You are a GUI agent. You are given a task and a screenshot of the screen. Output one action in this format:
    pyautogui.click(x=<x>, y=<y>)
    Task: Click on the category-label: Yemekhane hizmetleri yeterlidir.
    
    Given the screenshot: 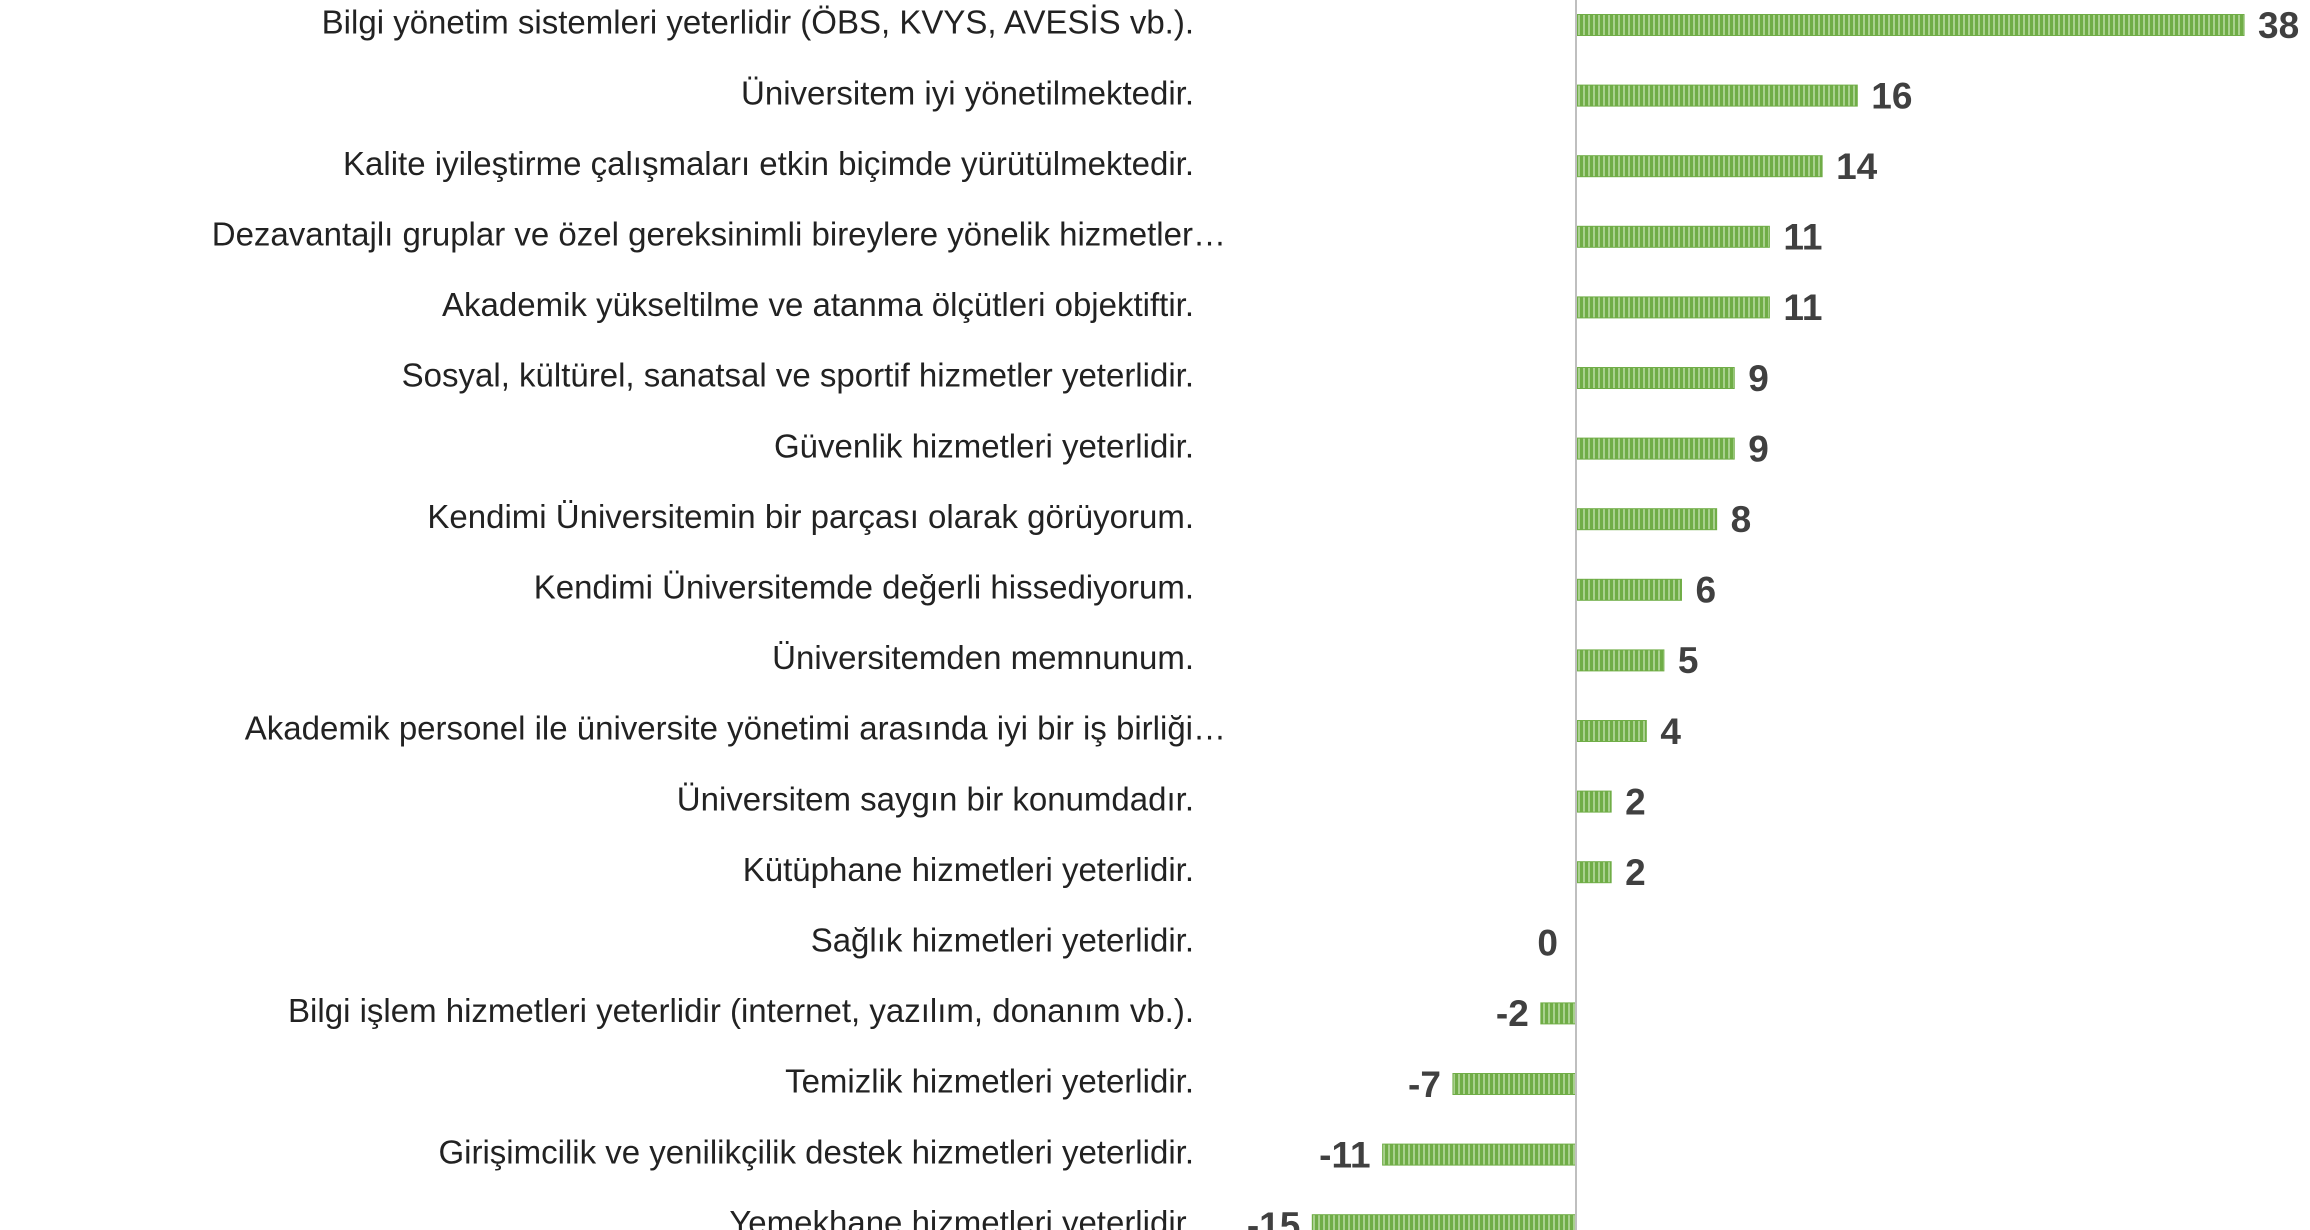 What is the action you would take?
    pyautogui.click(x=961, y=1217)
    